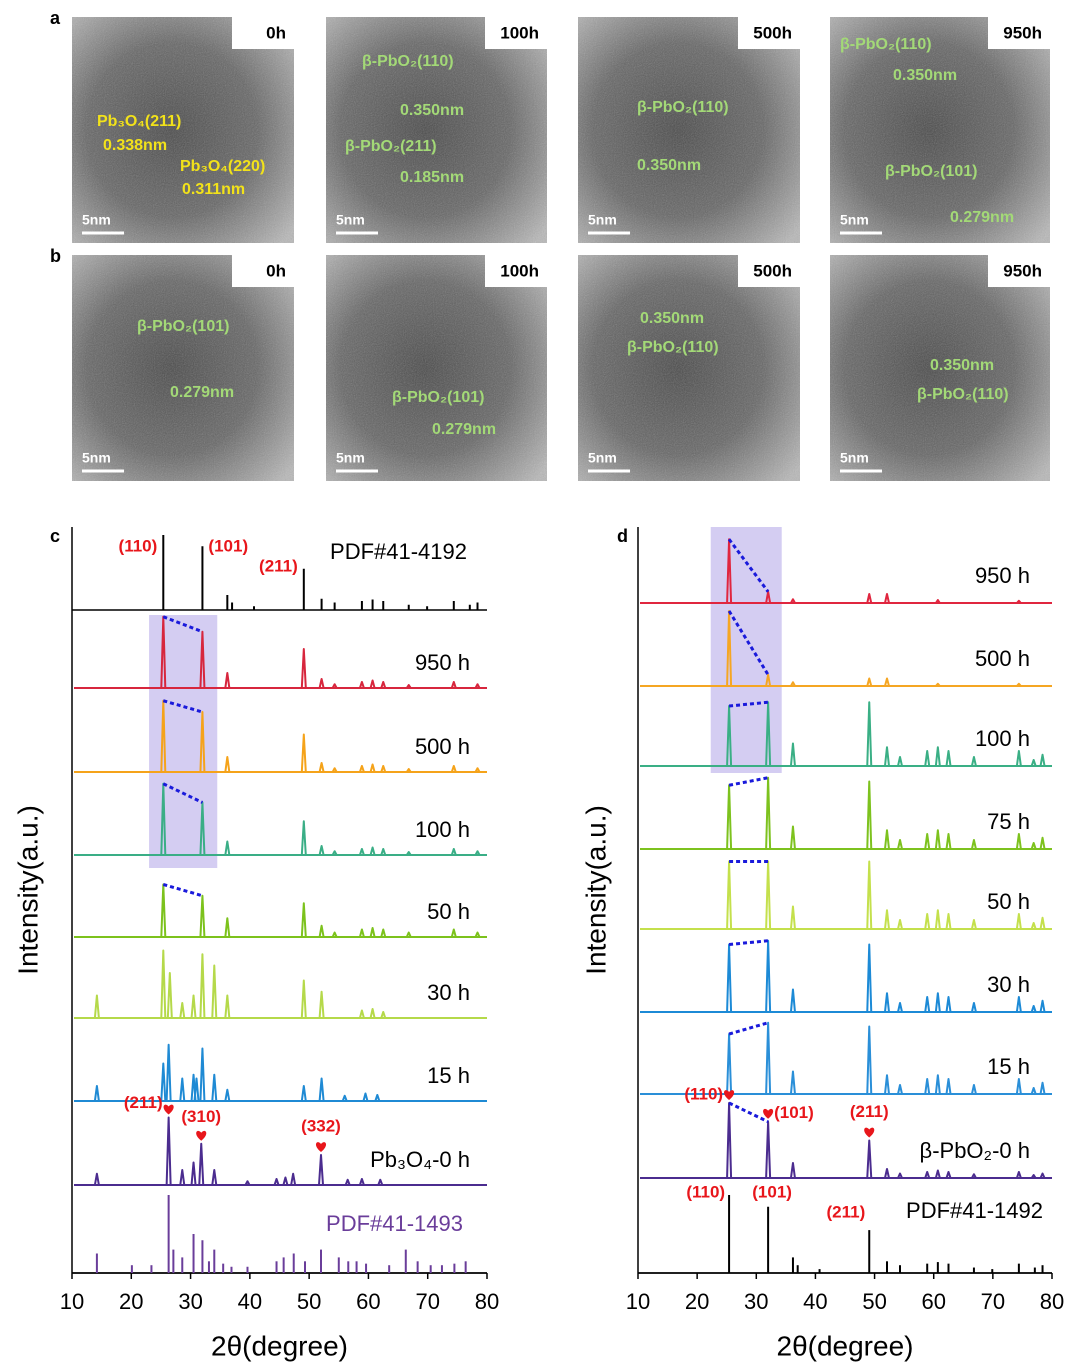 This screenshot has width=1065, height=1369. What do you see at coordinates (933, 1301) in the screenshot?
I see `x-tick-label: 60` at bounding box center [933, 1301].